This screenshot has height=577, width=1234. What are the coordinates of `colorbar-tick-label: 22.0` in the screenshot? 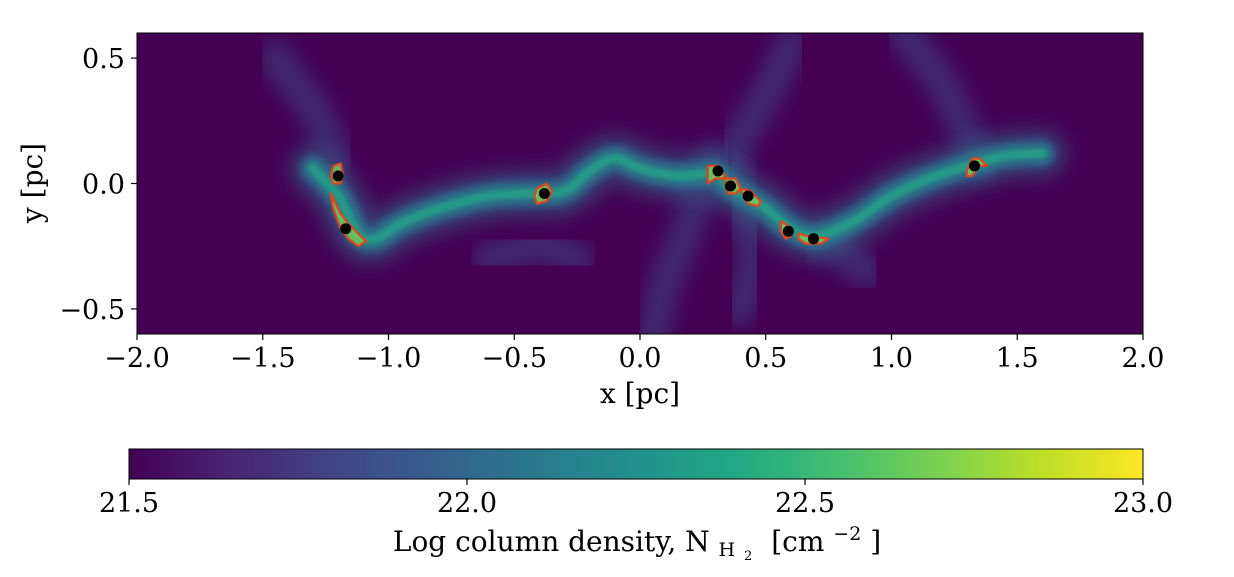 It's located at (467, 503).